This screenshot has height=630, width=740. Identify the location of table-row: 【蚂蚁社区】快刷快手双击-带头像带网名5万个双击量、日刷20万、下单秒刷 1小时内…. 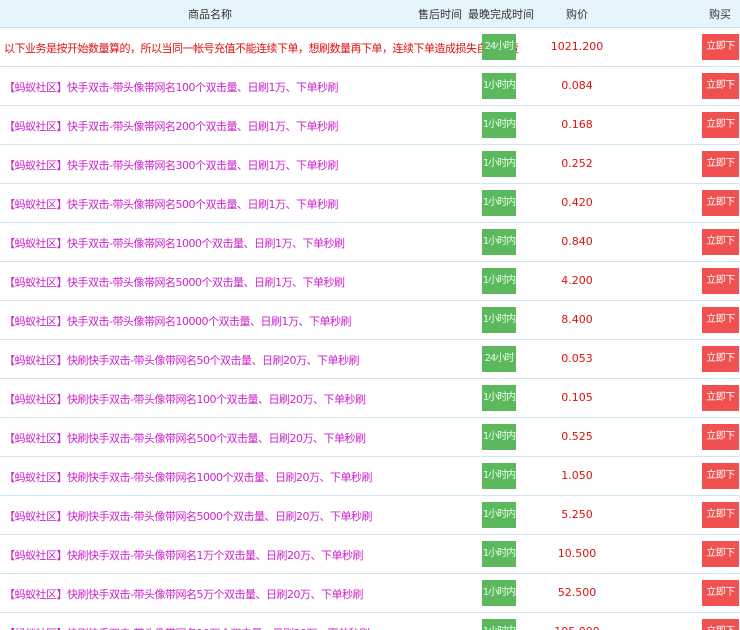
(370, 599).